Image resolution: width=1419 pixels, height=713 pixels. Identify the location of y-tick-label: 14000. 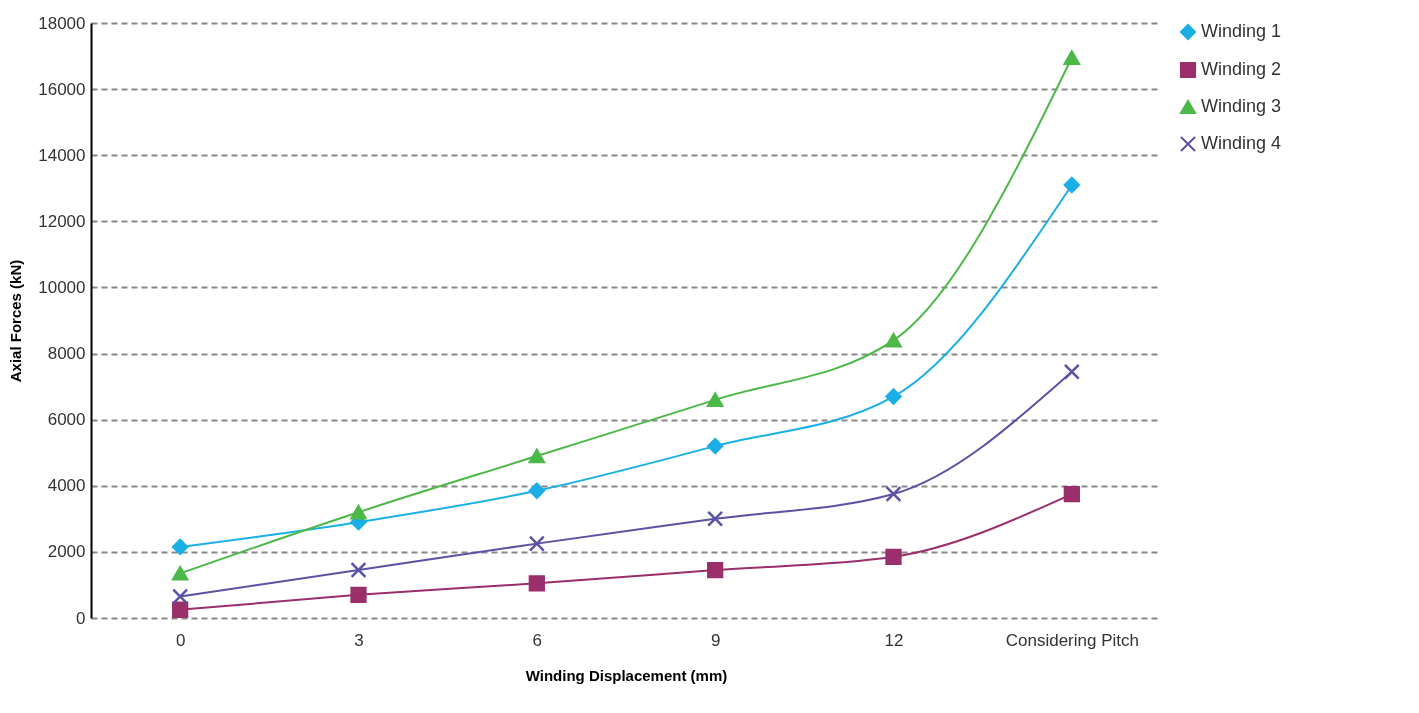
(62, 155).